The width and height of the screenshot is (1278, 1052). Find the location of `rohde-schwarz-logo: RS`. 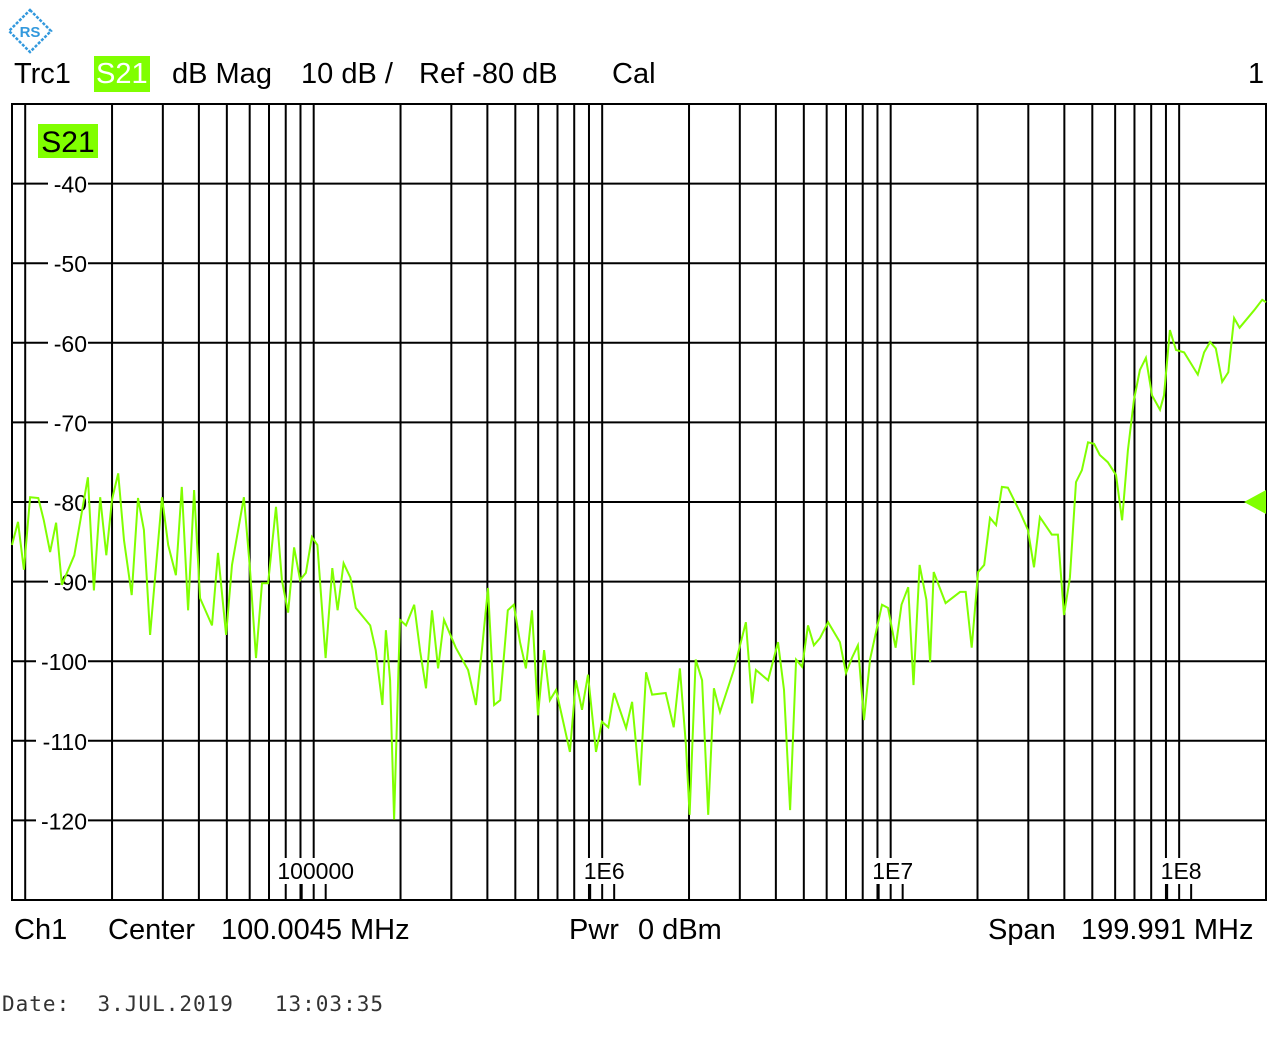

rohde-schwarz-logo: RS is located at coordinates (30, 31).